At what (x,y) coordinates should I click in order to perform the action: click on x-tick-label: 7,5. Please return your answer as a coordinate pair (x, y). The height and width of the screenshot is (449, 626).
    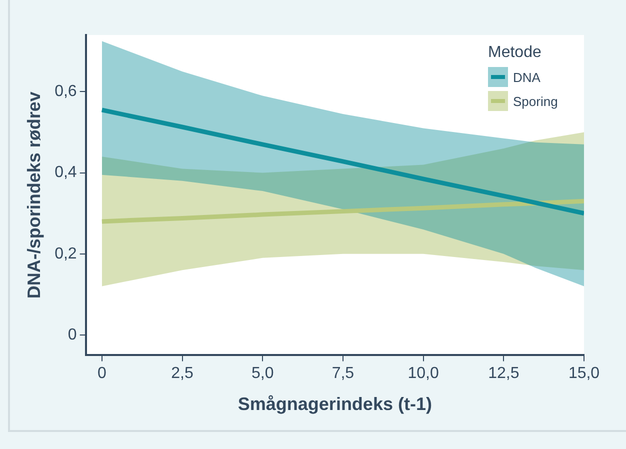
    Looking at the image, I should click on (343, 373).